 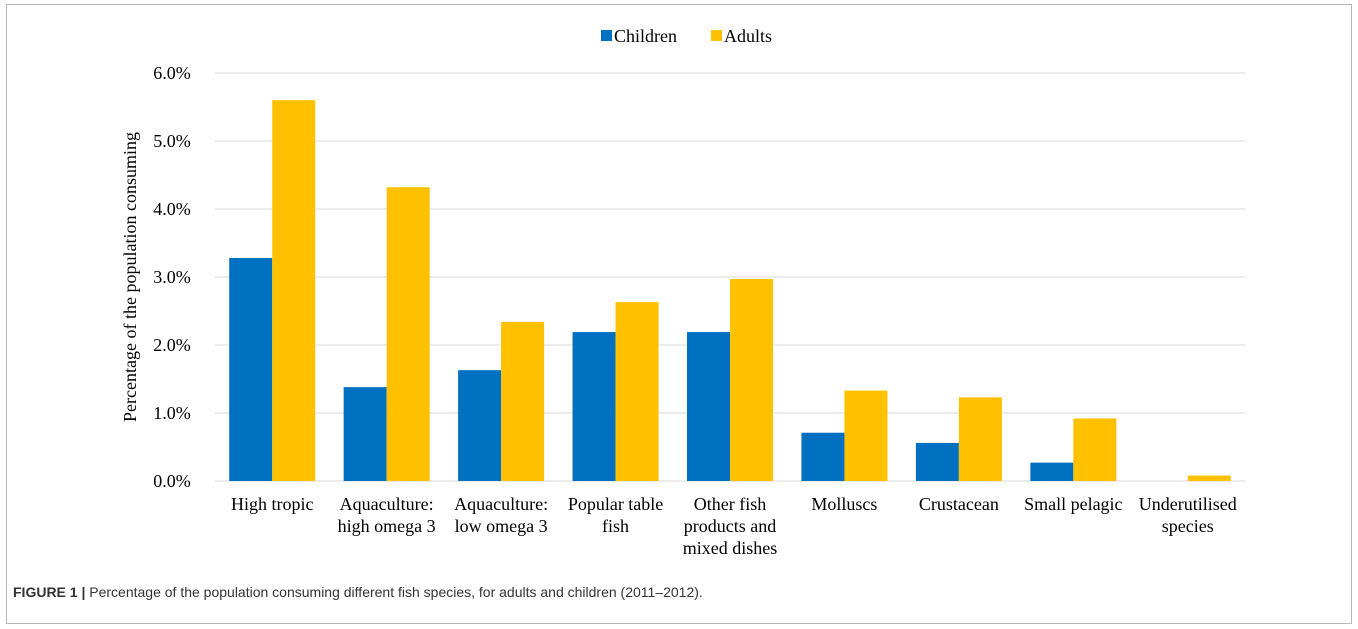 I want to click on x-tick-label-line: fish, so click(x=615, y=526).